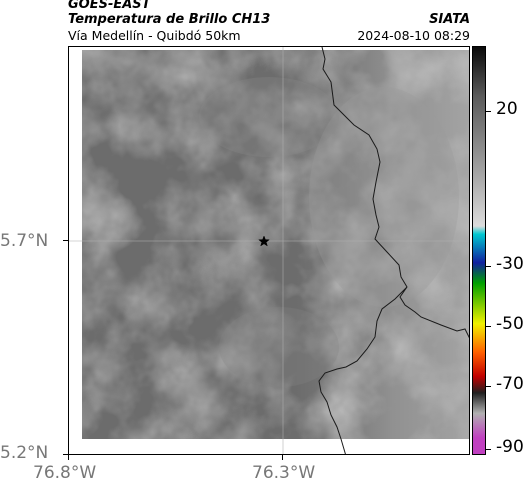 This screenshot has width=526, height=491. Describe the element at coordinates (510, 264) in the screenshot. I see `colorbar-label-minus30: -30` at that location.